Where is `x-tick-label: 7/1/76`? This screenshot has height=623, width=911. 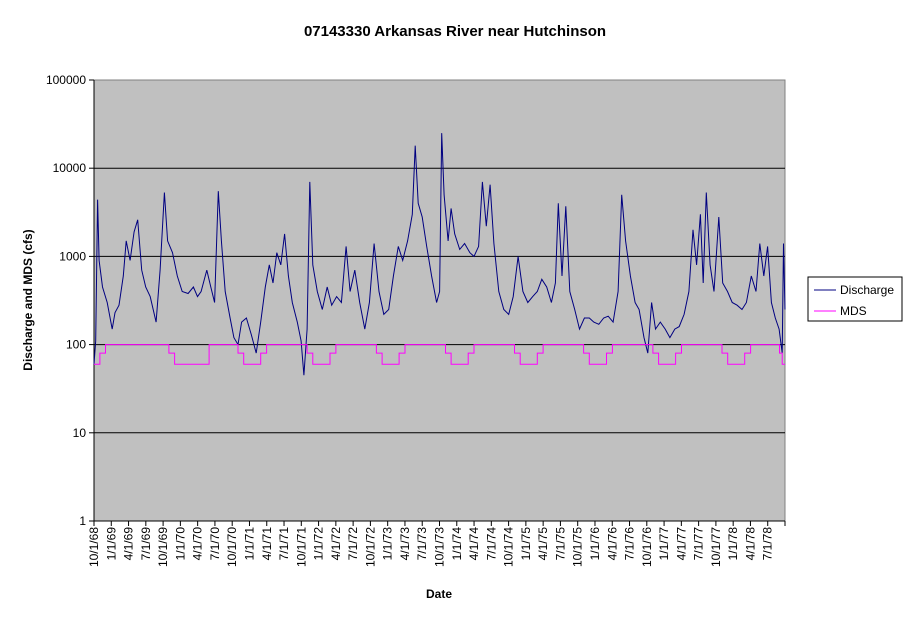
x-tick-label: 7/1/76 is located at coordinates (630, 544).